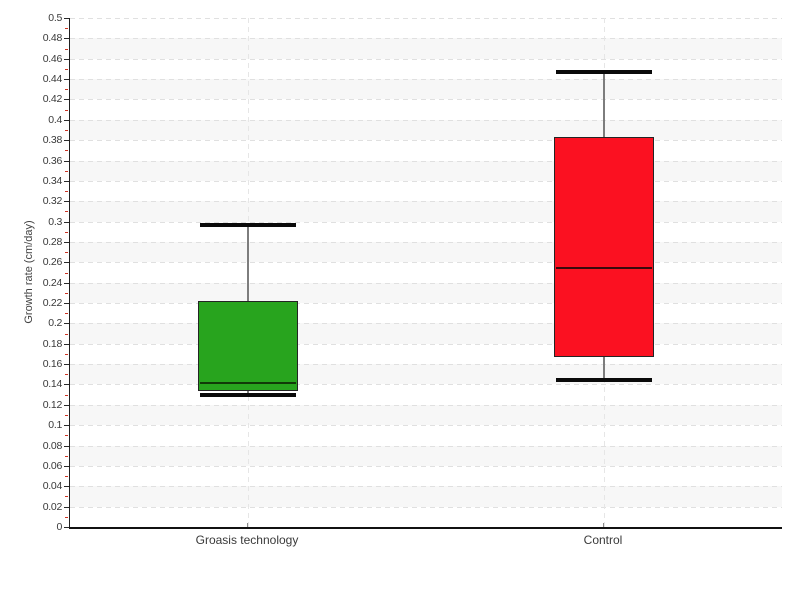 Image resolution: width=800 pixels, height=600 pixels. I want to click on y-axis-tick-label: 0.04, so click(52, 486).